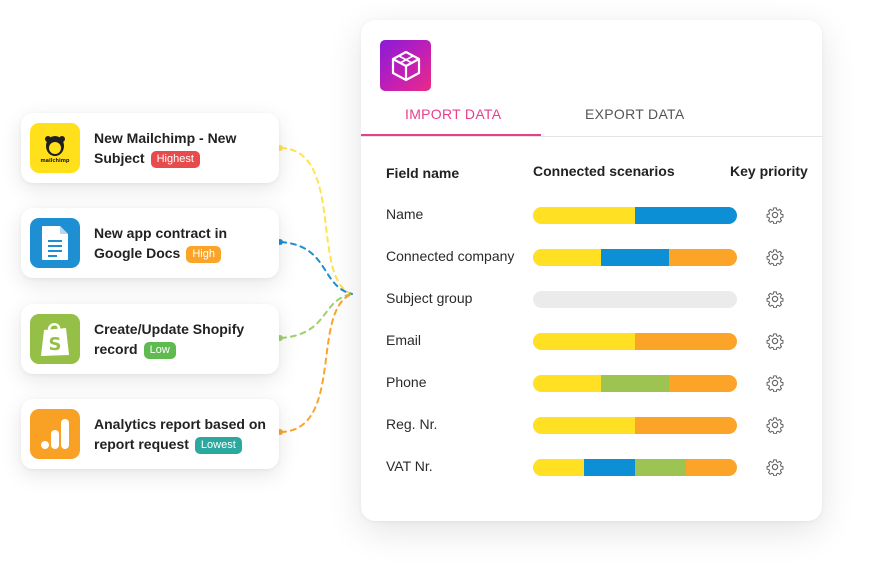  What do you see at coordinates (429, 298) in the screenshot?
I see `field-name-label: Subject group` at bounding box center [429, 298].